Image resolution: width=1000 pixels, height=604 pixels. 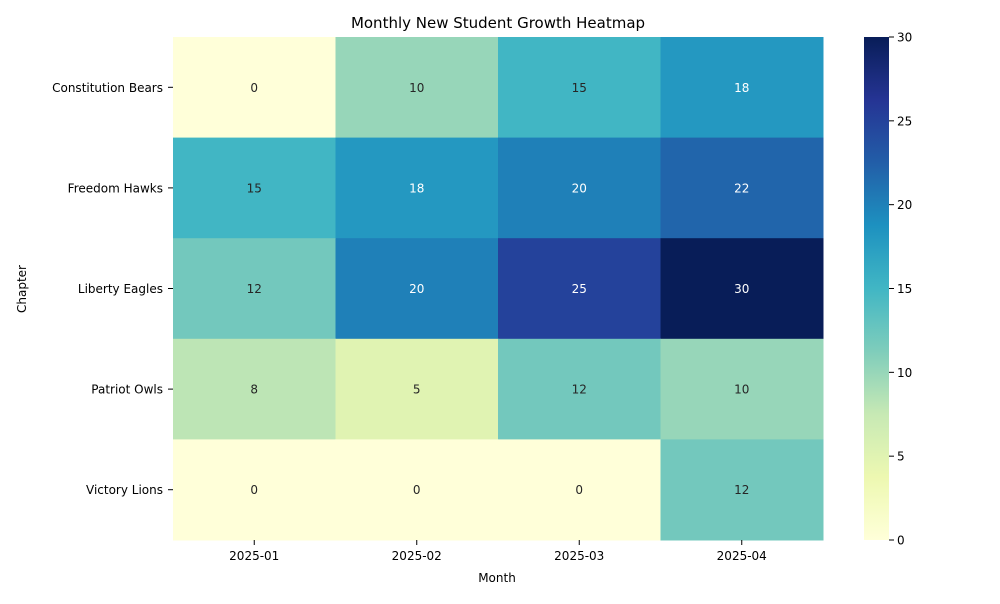 I want to click on x-tick-label: 2025-02, so click(x=417, y=556).